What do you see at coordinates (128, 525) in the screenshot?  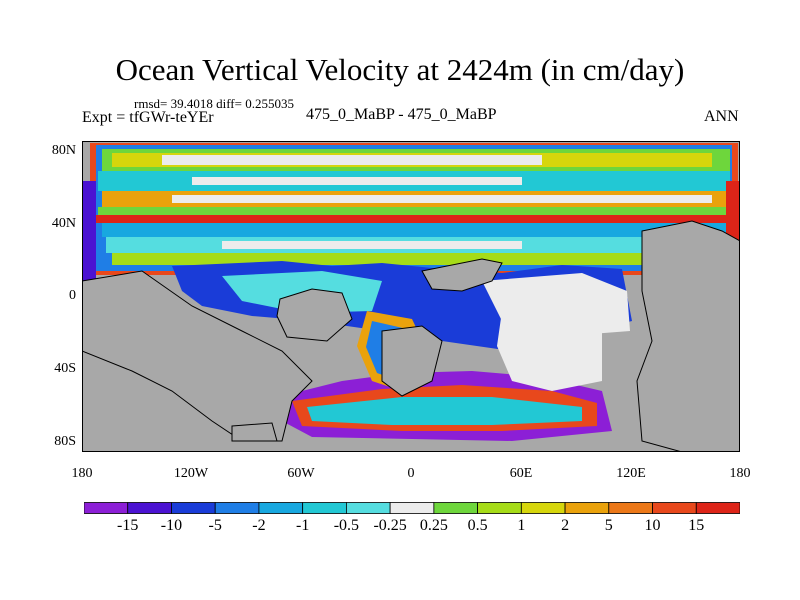 I see `colorbar-label: -15` at bounding box center [128, 525].